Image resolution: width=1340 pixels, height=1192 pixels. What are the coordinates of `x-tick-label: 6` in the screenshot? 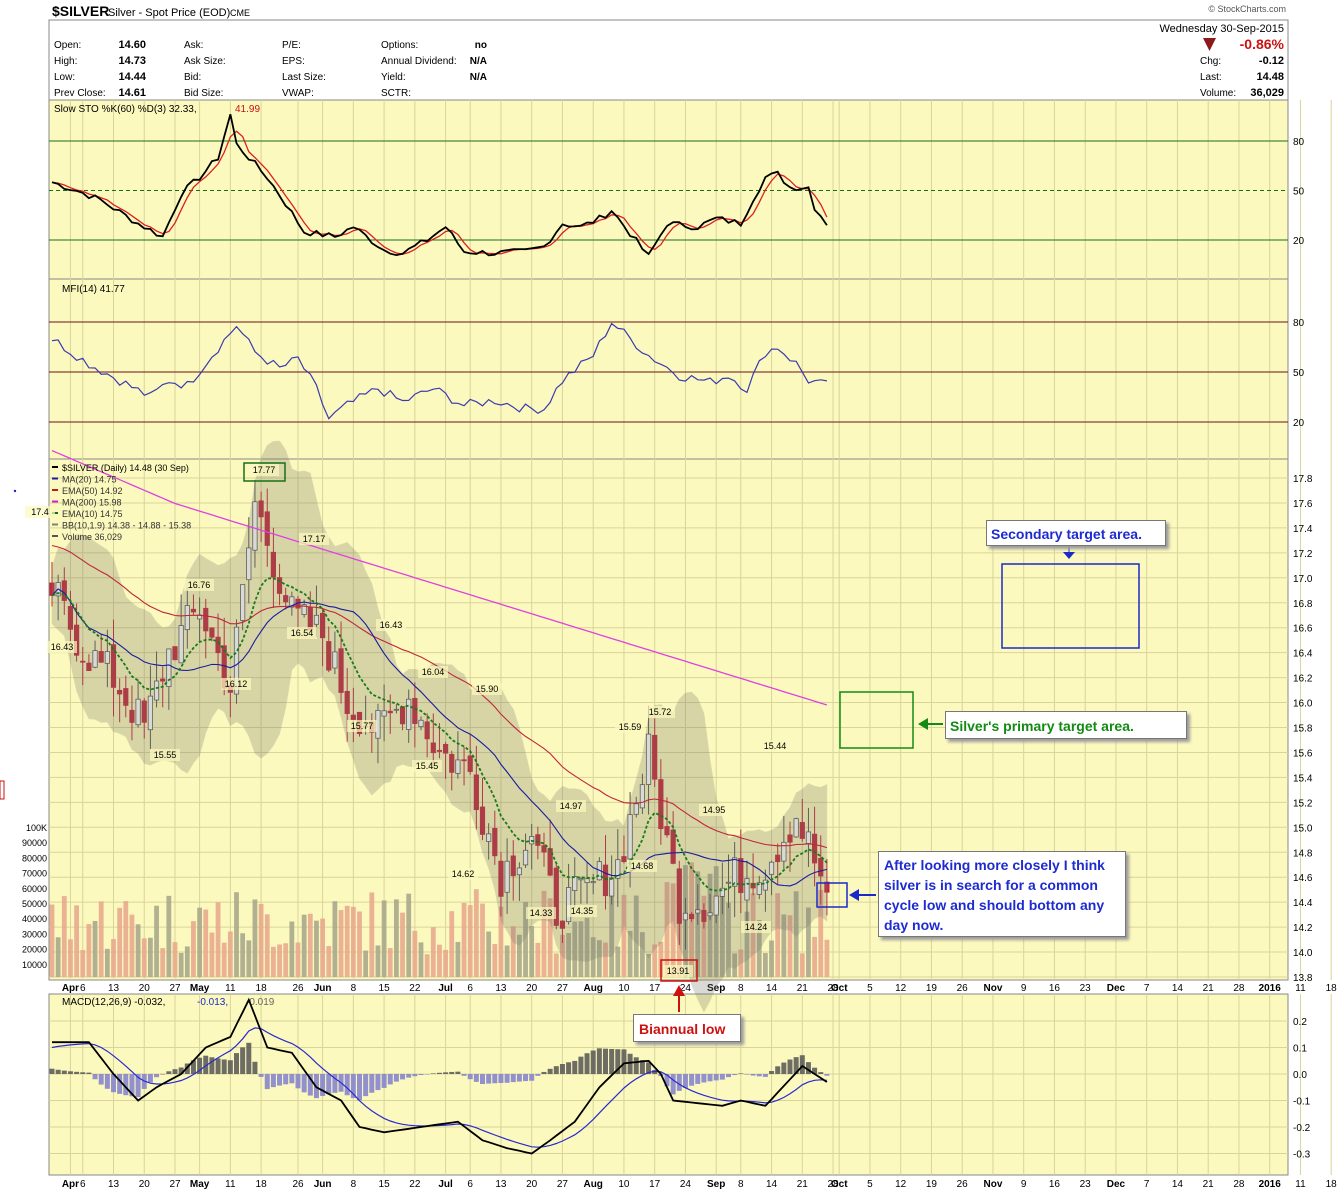 It's located at (470, 1184).